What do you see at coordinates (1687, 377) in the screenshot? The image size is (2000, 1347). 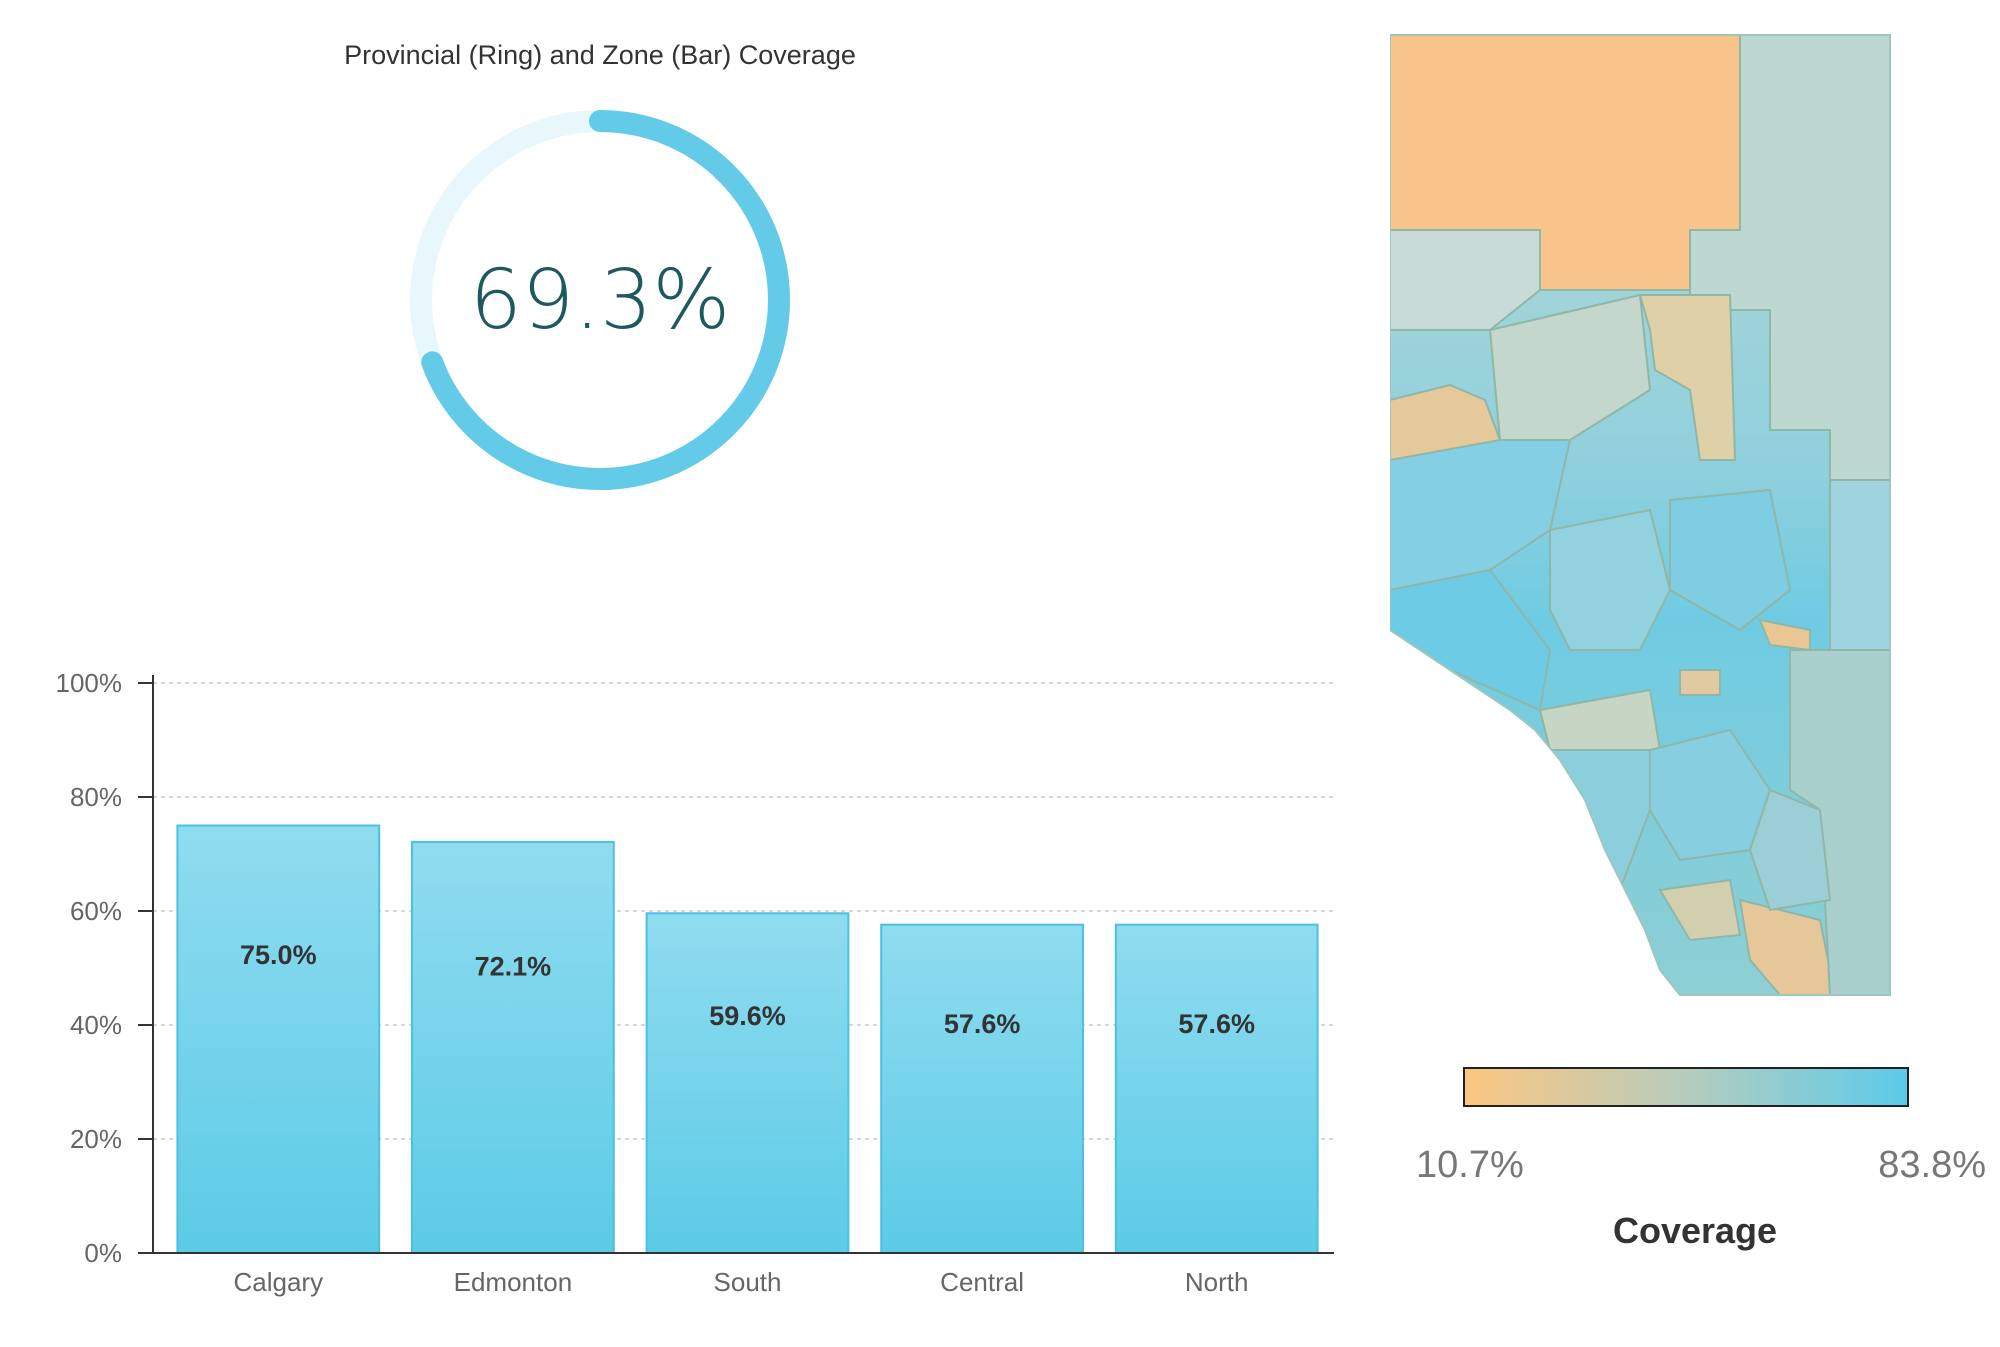 I see `map-region-north-central` at bounding box center [1687, 377].